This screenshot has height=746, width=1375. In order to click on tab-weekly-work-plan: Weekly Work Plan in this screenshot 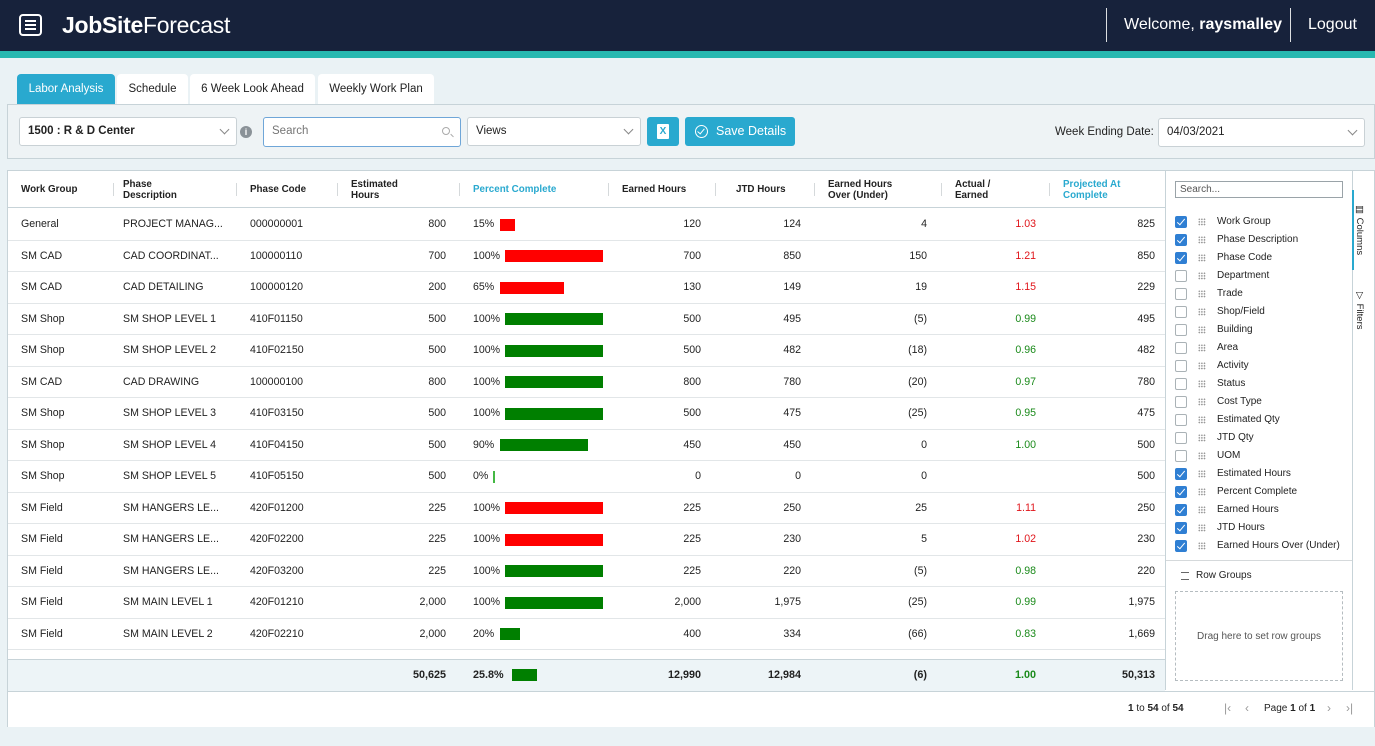, I will do `click(376, 89)`.